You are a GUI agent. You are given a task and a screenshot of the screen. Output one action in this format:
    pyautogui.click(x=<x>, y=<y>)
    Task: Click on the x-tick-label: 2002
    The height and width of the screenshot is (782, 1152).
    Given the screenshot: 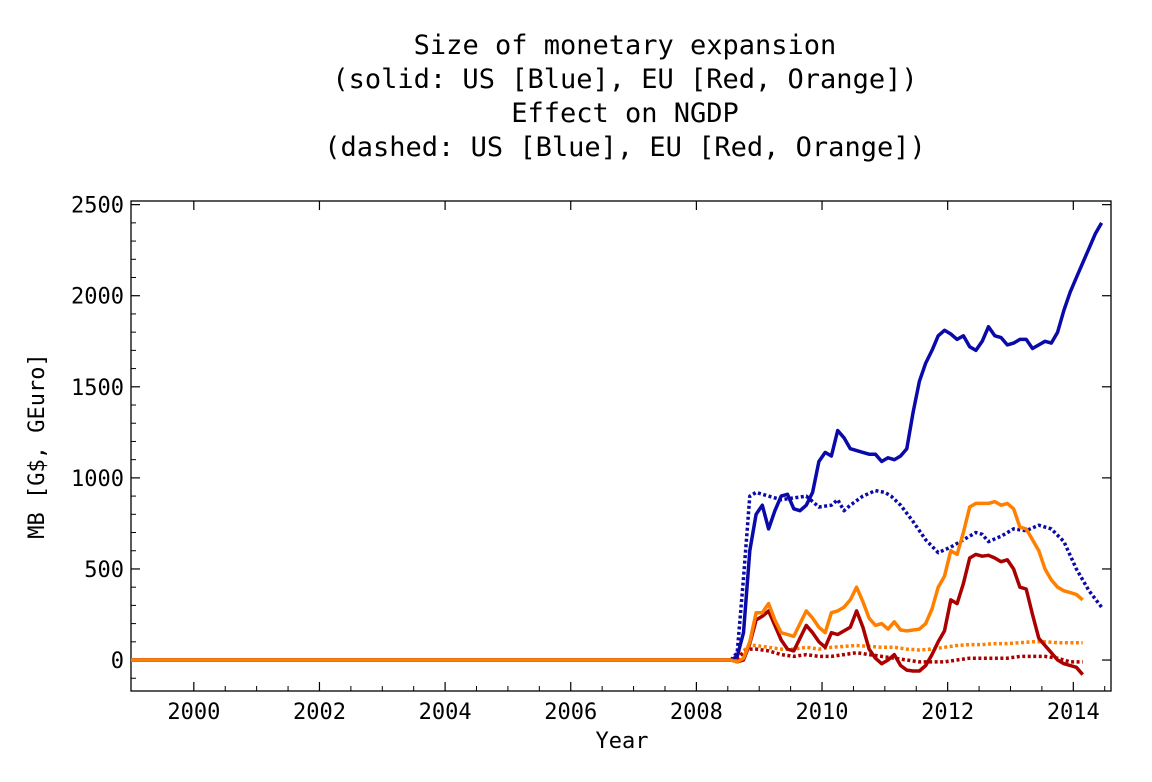 What is the action you would take?
    pyautogui.click(x=319, y=712)
    